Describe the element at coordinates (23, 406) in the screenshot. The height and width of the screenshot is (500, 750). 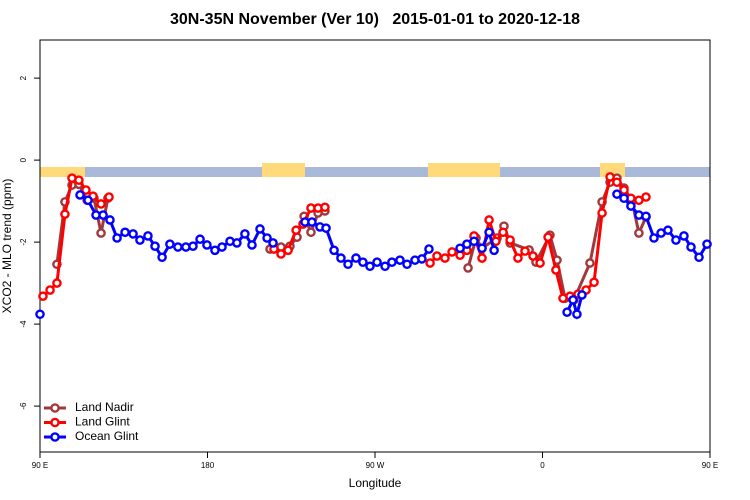
I see `y-tick-label: -6` at that location.